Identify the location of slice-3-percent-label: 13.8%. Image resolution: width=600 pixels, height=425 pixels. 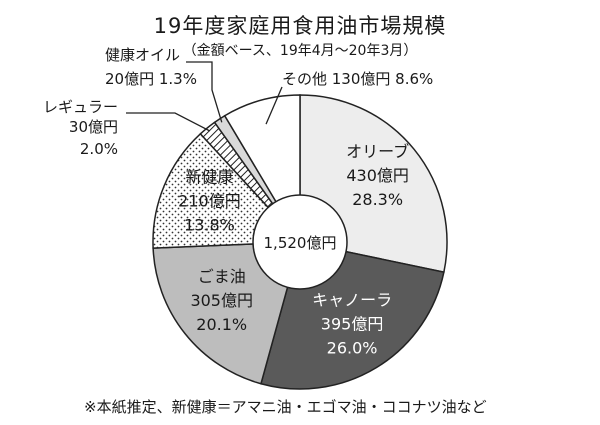
(209, 224).